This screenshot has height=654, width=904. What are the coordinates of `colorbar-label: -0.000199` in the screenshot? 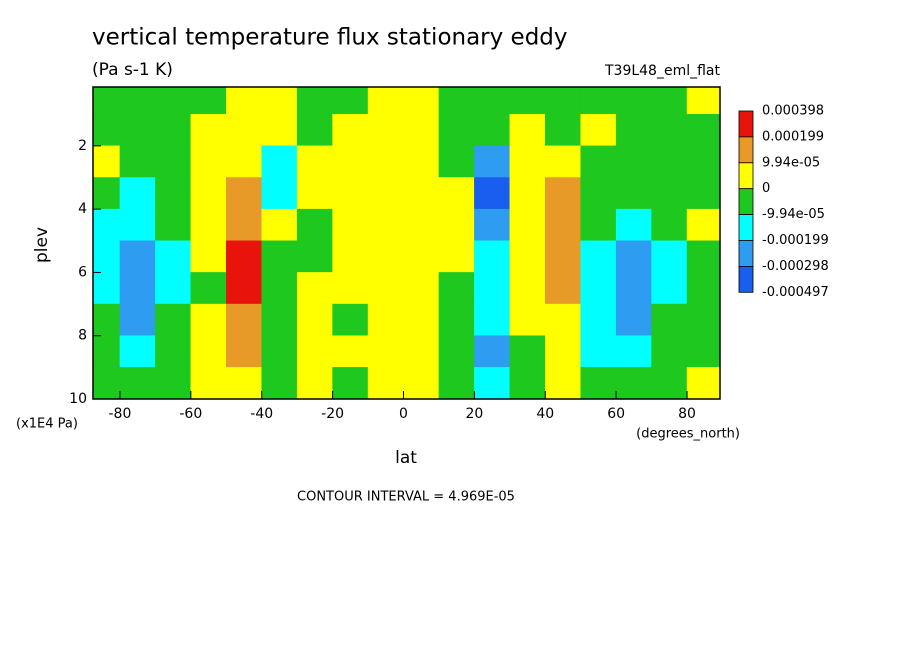 It's located at (795, 240).